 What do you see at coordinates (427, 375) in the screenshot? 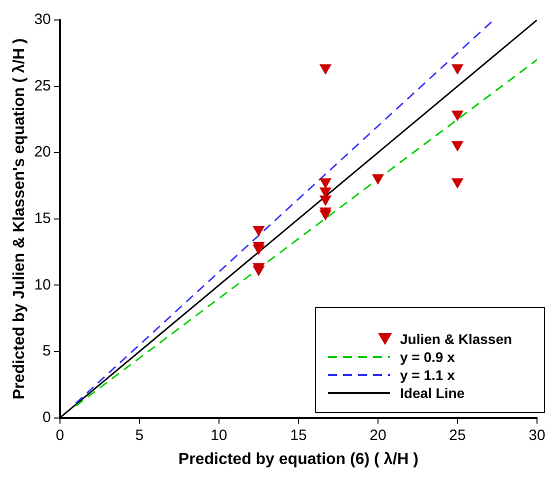
I see `legend-label: y = 1.1 x` at bounding box center [427, 375].